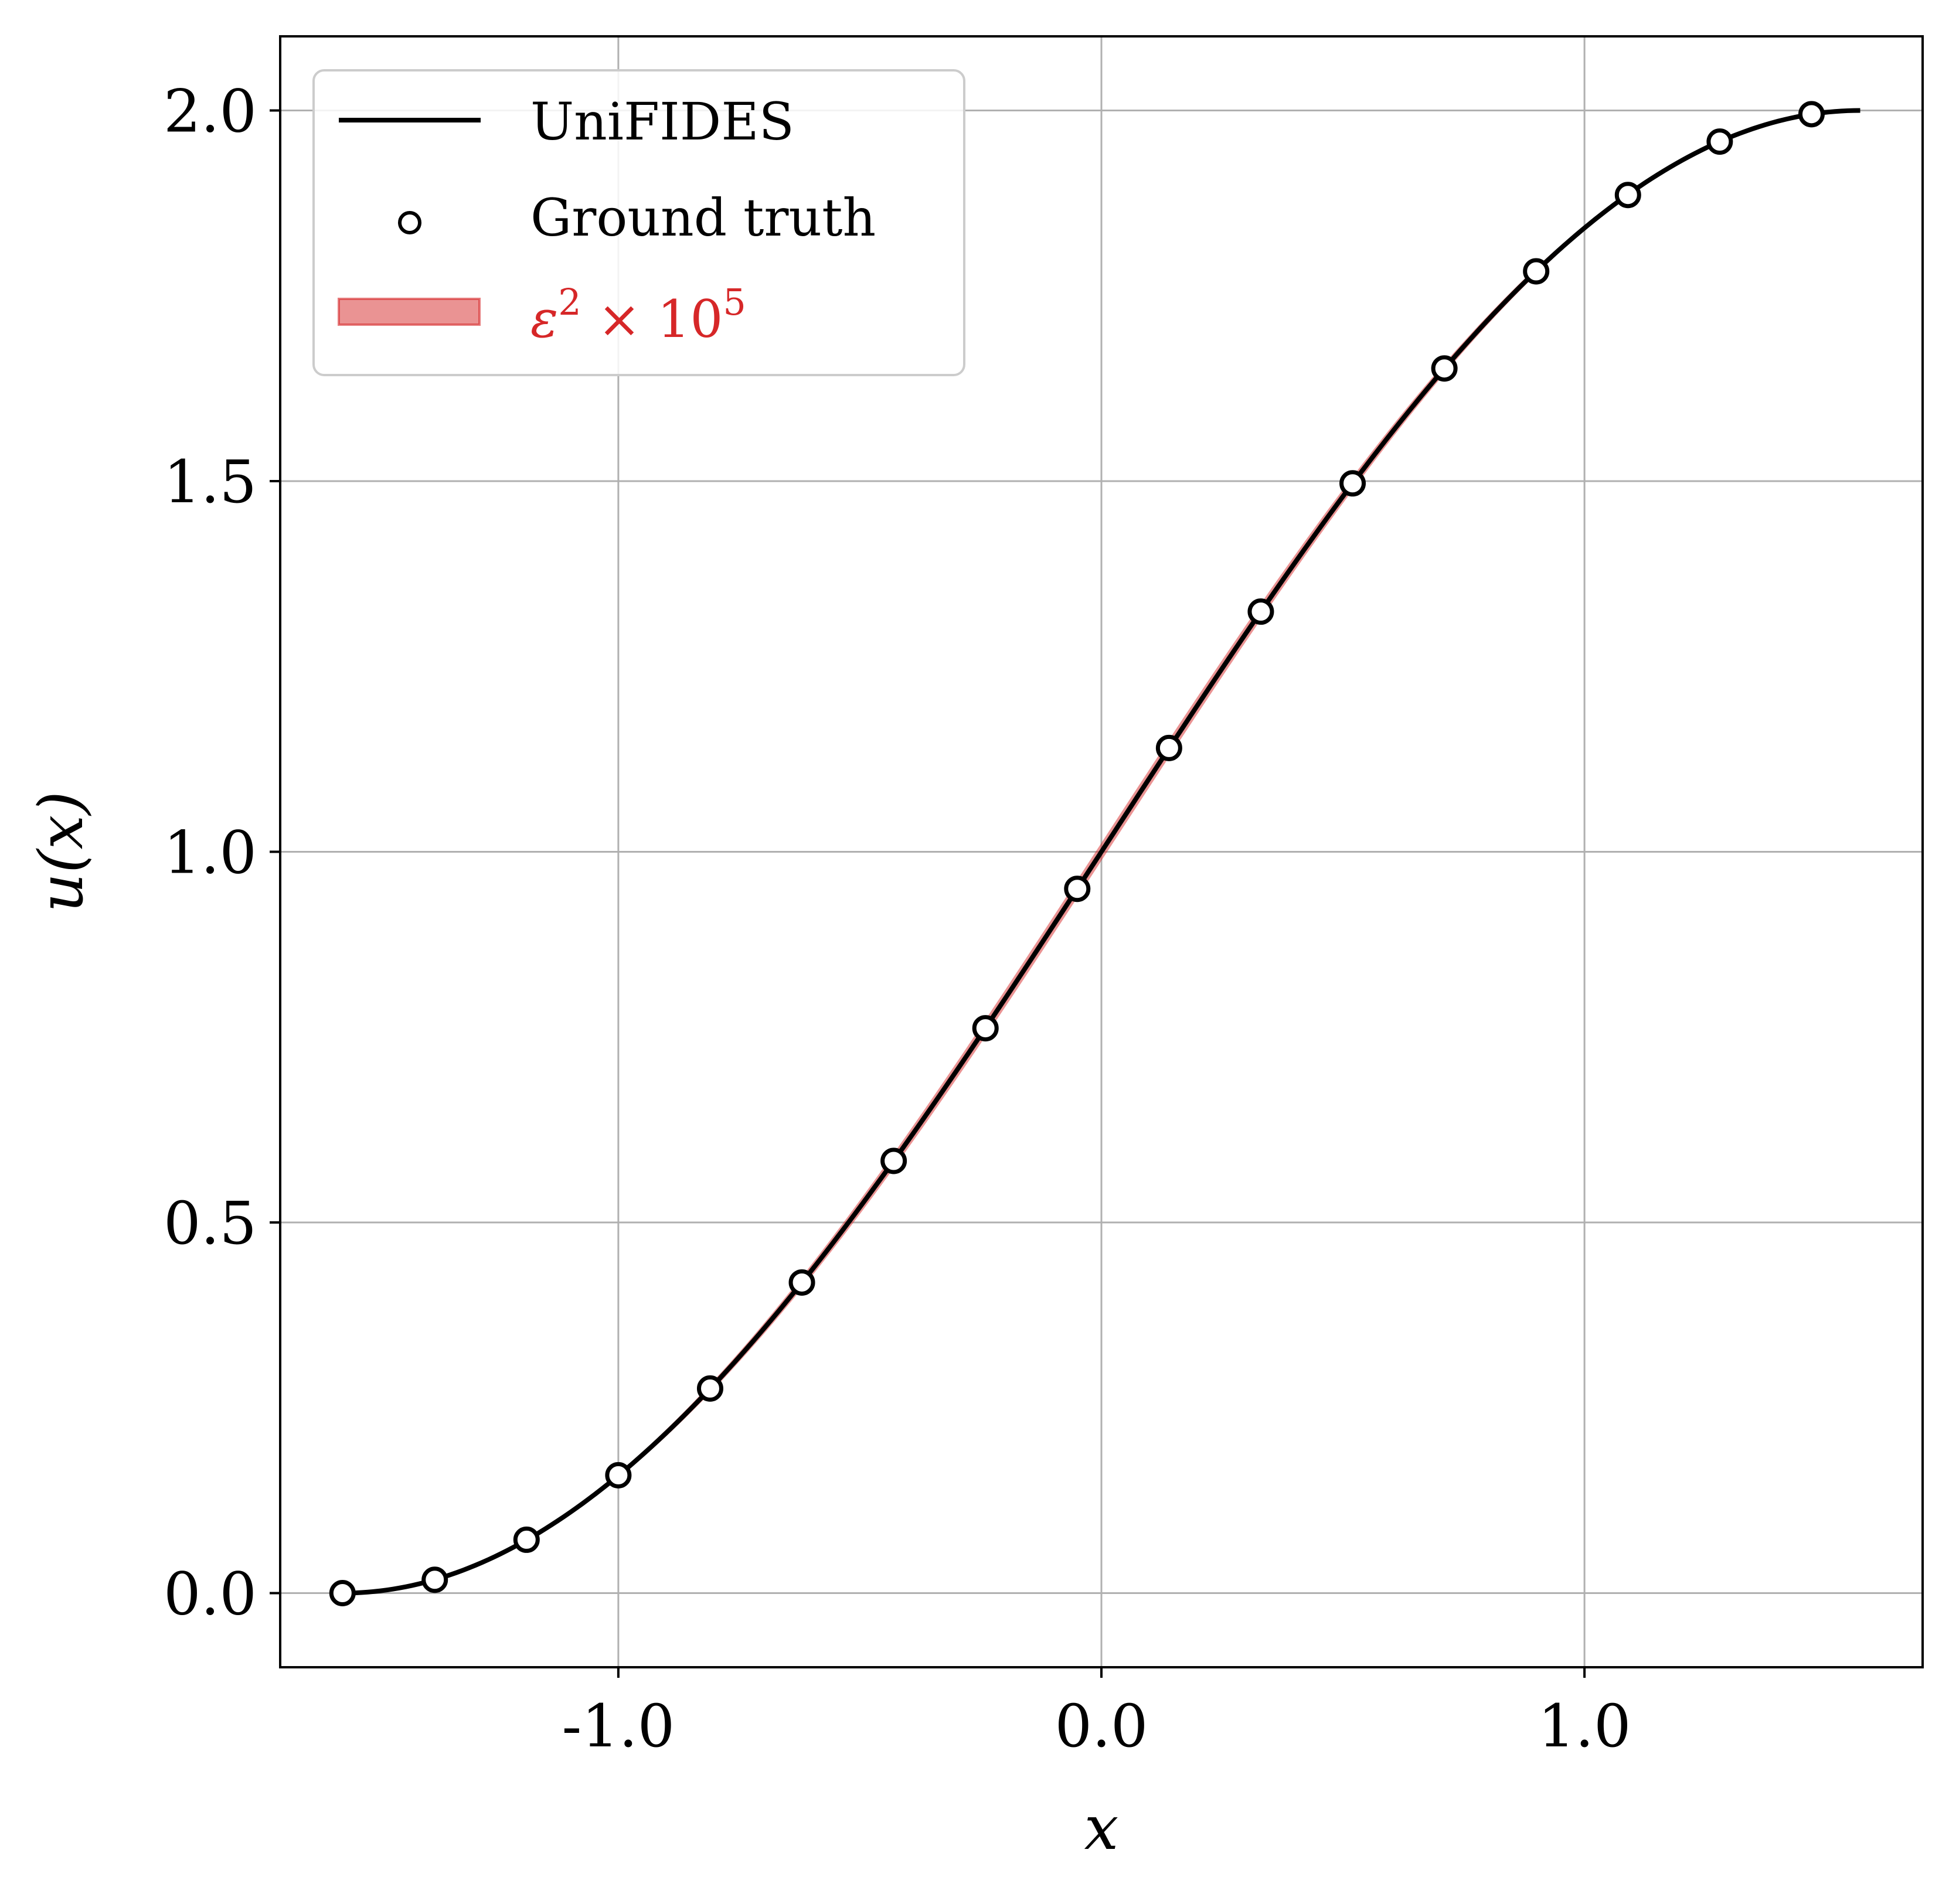  I want to click on x-tick-label: -1.0, so click(618, 1726).